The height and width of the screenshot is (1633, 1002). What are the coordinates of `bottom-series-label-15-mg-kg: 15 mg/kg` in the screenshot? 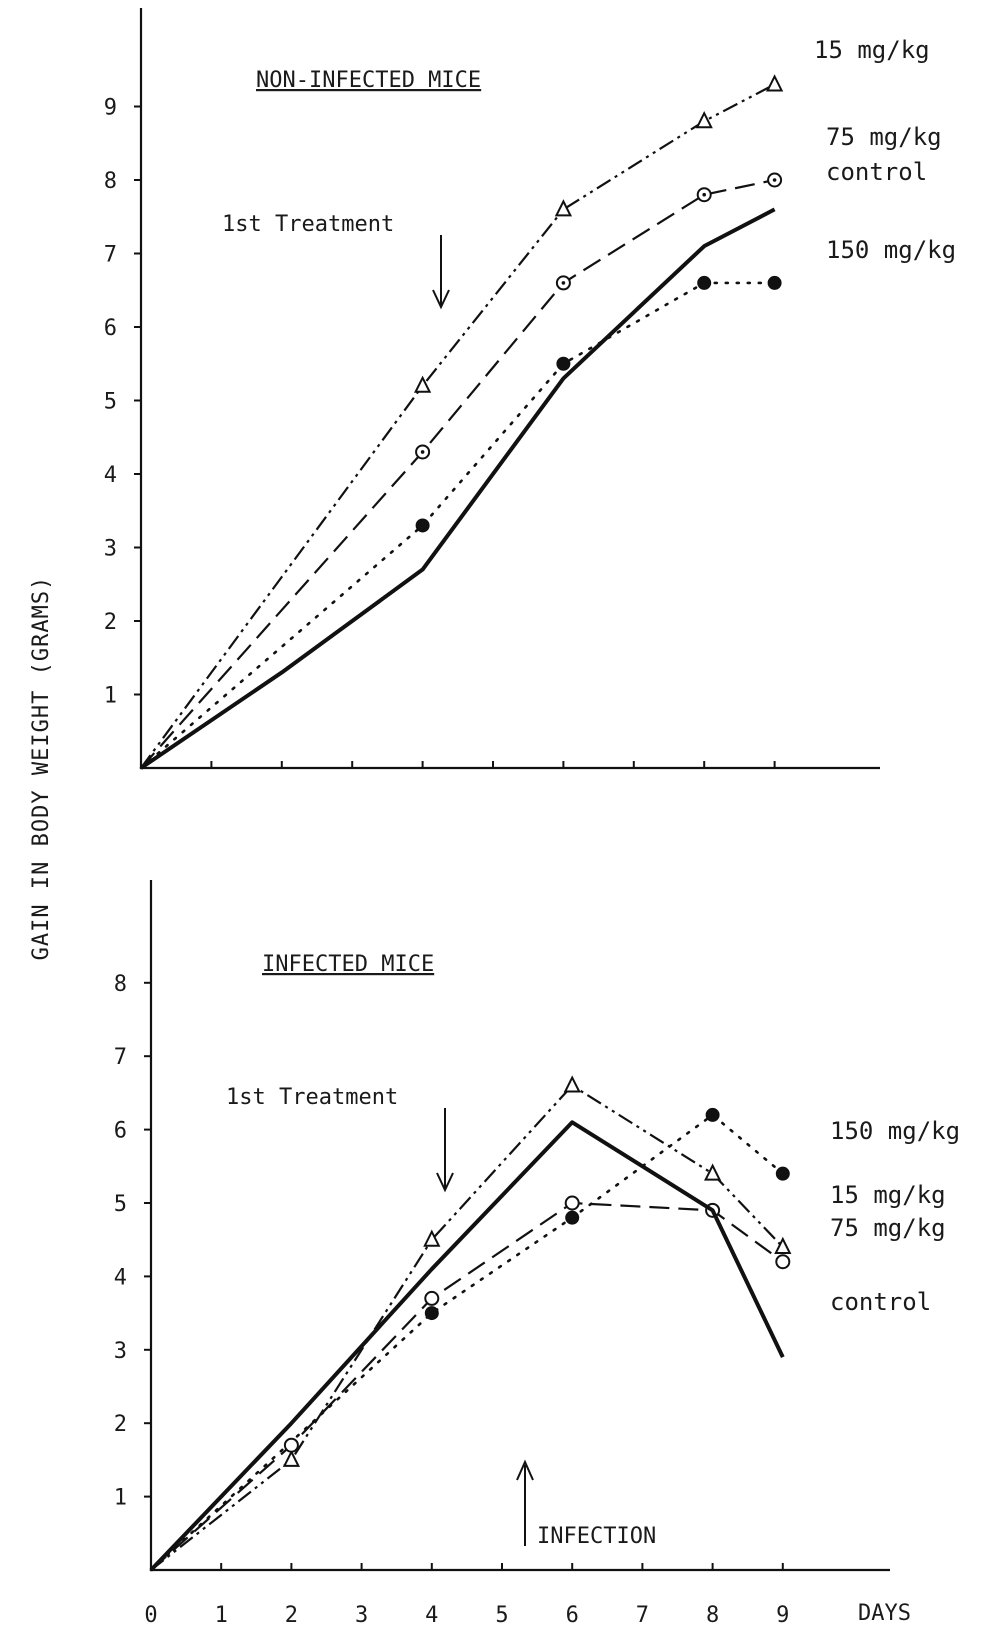 It's located at (888, 1195).